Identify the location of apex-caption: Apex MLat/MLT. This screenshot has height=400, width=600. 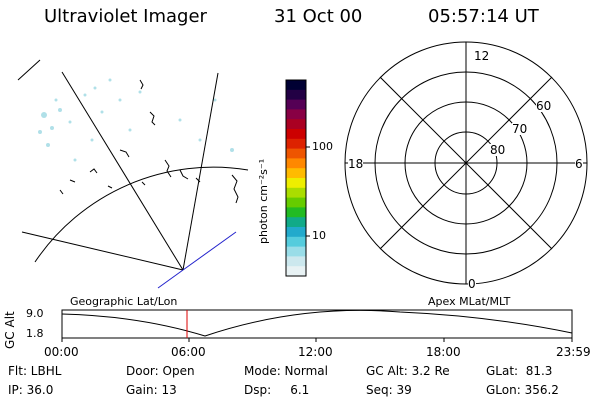
(469, 301).